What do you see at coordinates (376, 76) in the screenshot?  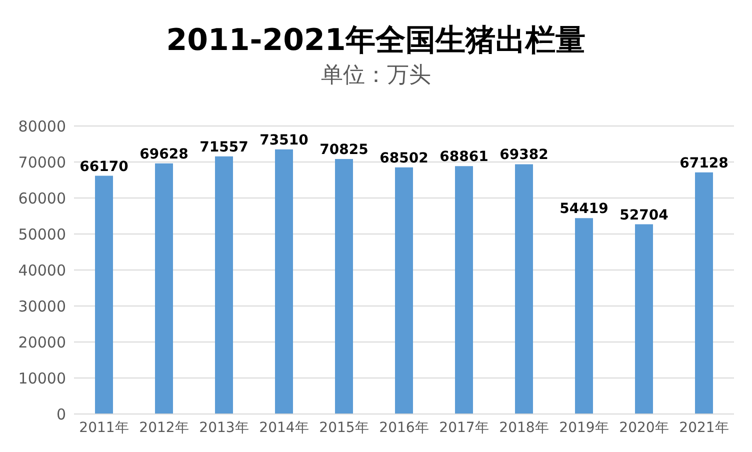 I see `chart-subtitle: 单位：万头` at bounding box center [376, 76].